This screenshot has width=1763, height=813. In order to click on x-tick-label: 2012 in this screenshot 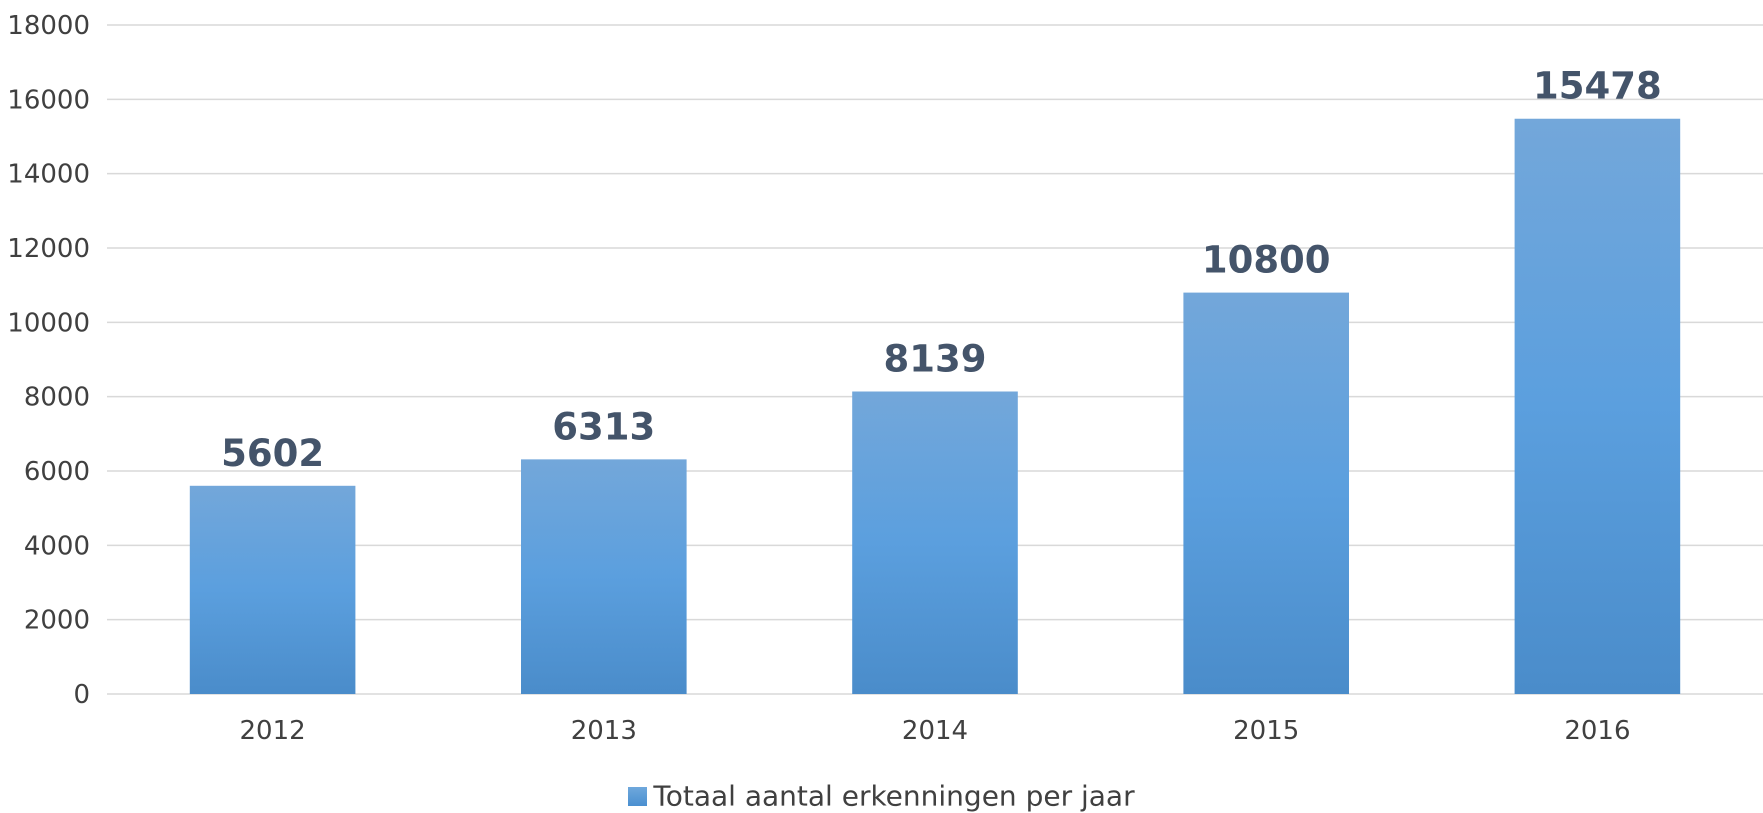, I will do `click(273, 731)`.